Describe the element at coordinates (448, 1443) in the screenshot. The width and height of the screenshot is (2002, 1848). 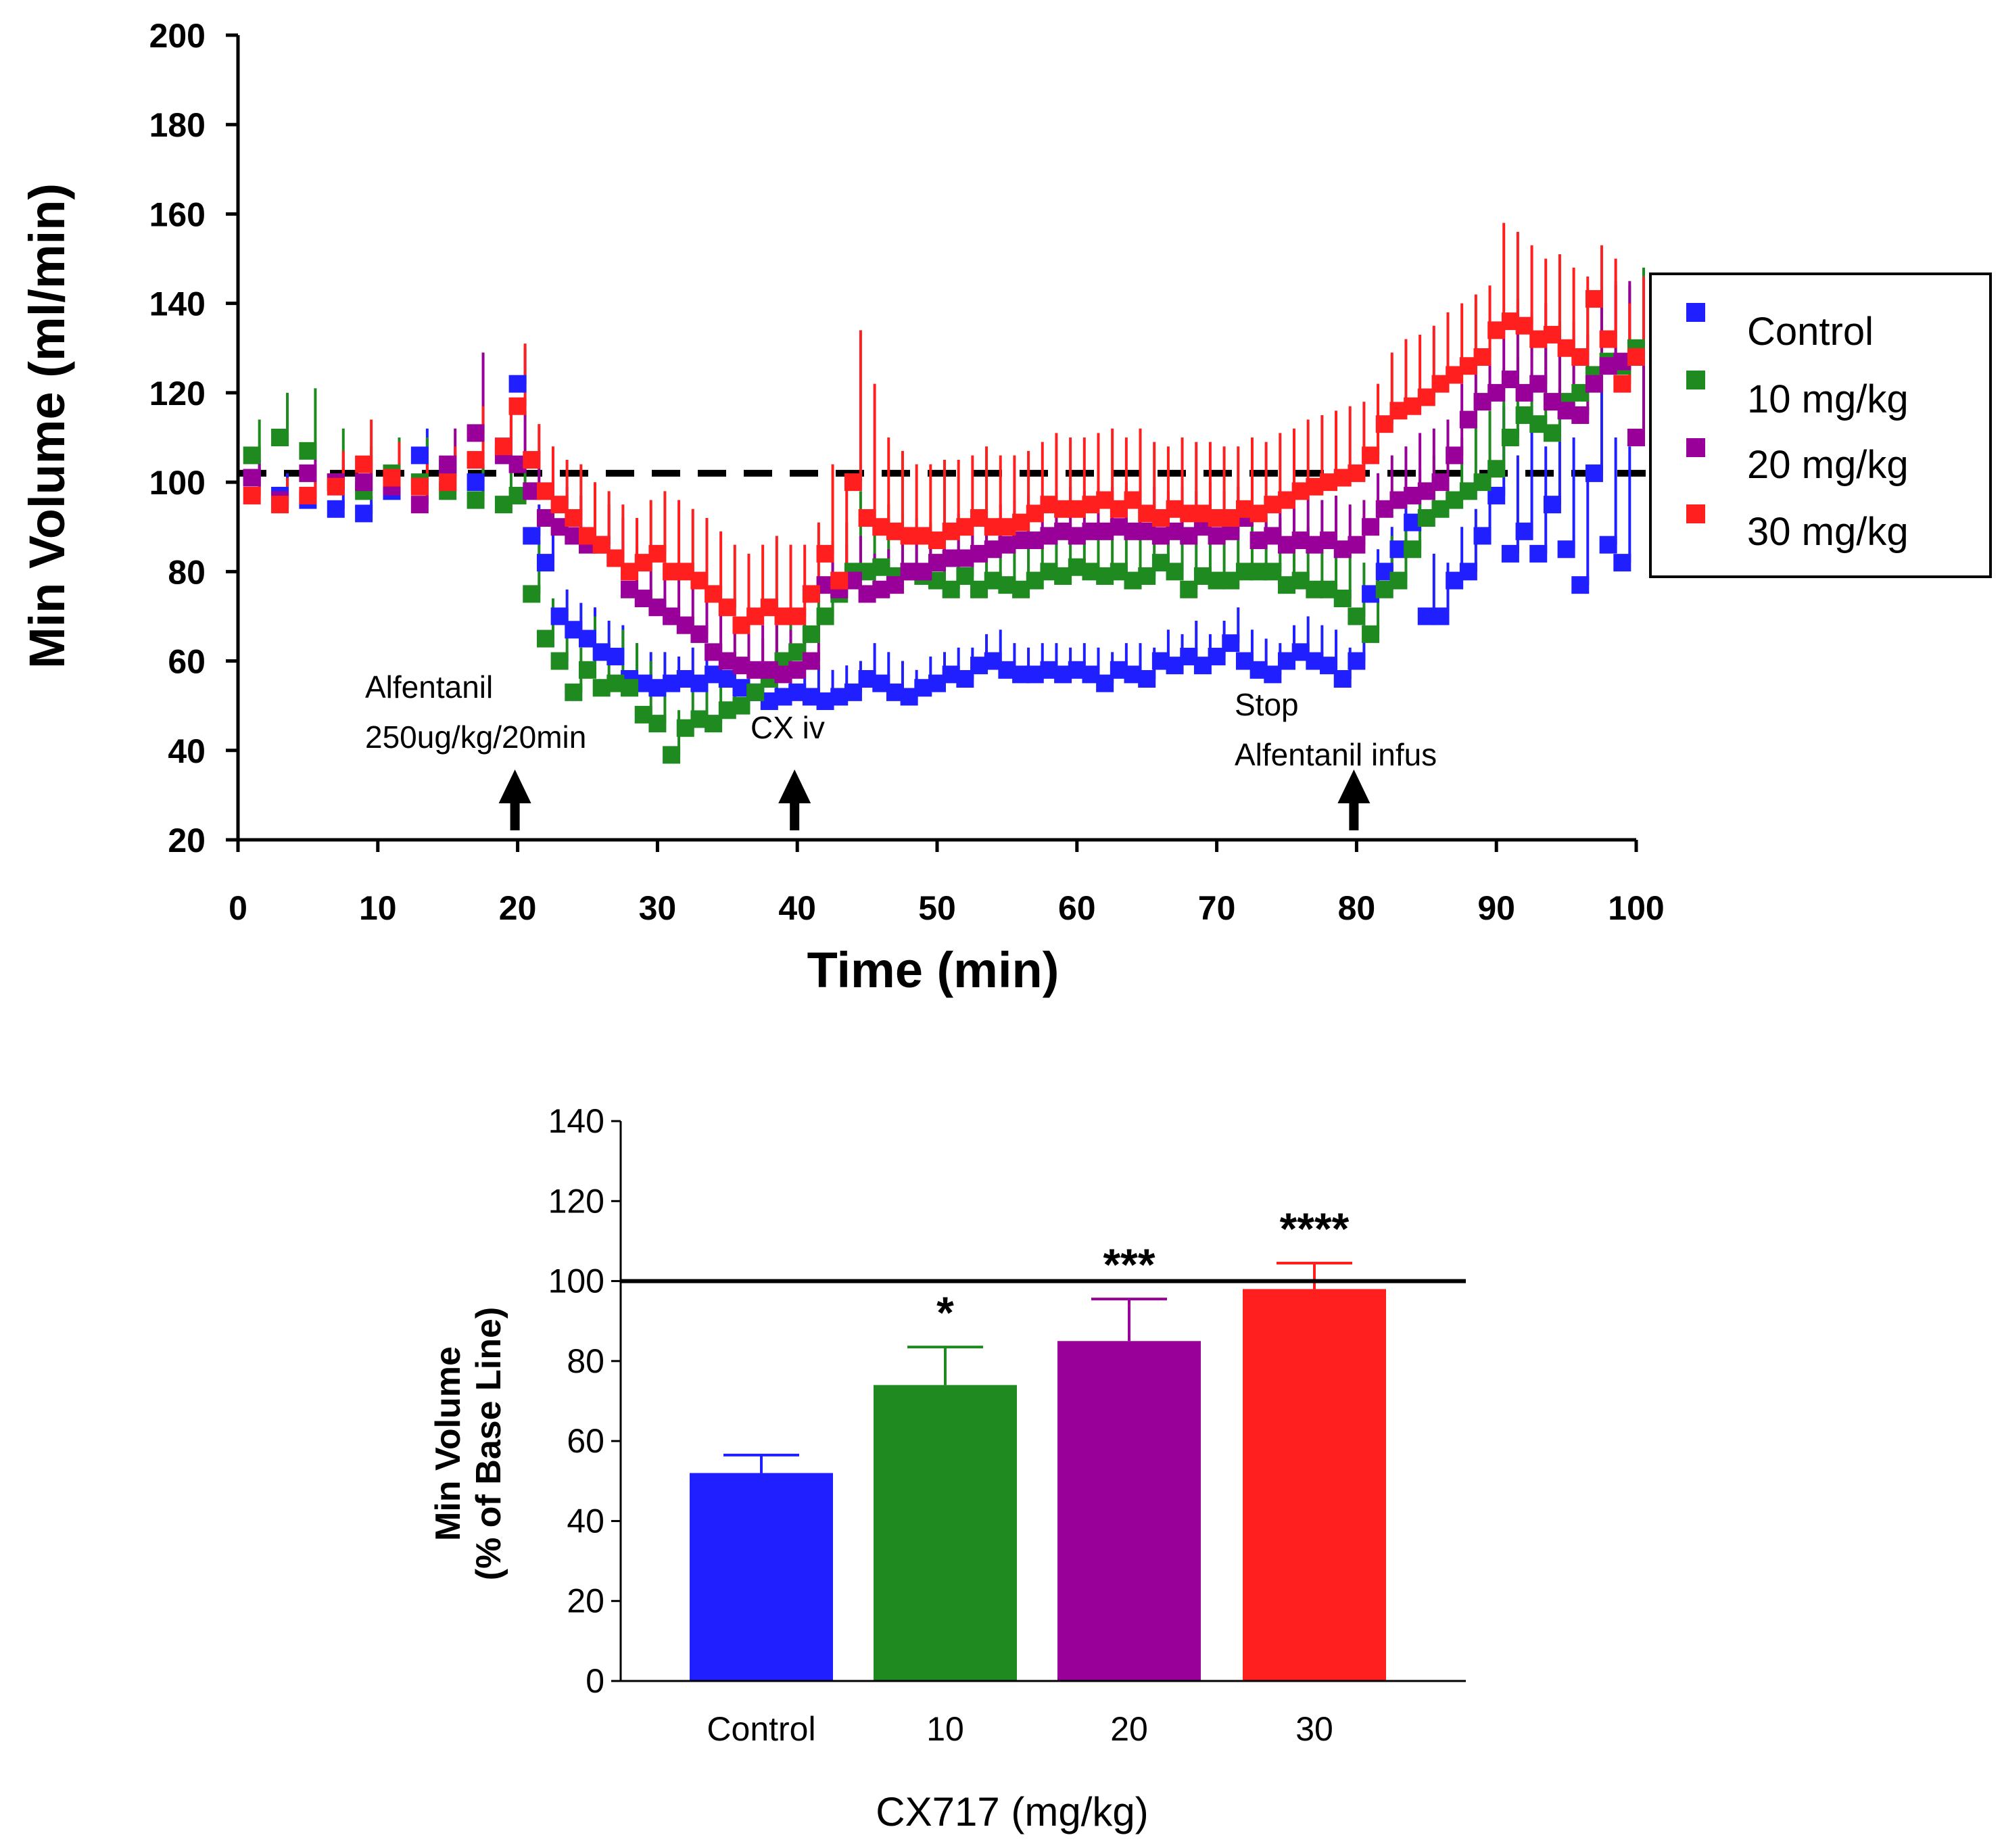
I see `bottom-y-axis-title-line1: Min Volume` at that location.